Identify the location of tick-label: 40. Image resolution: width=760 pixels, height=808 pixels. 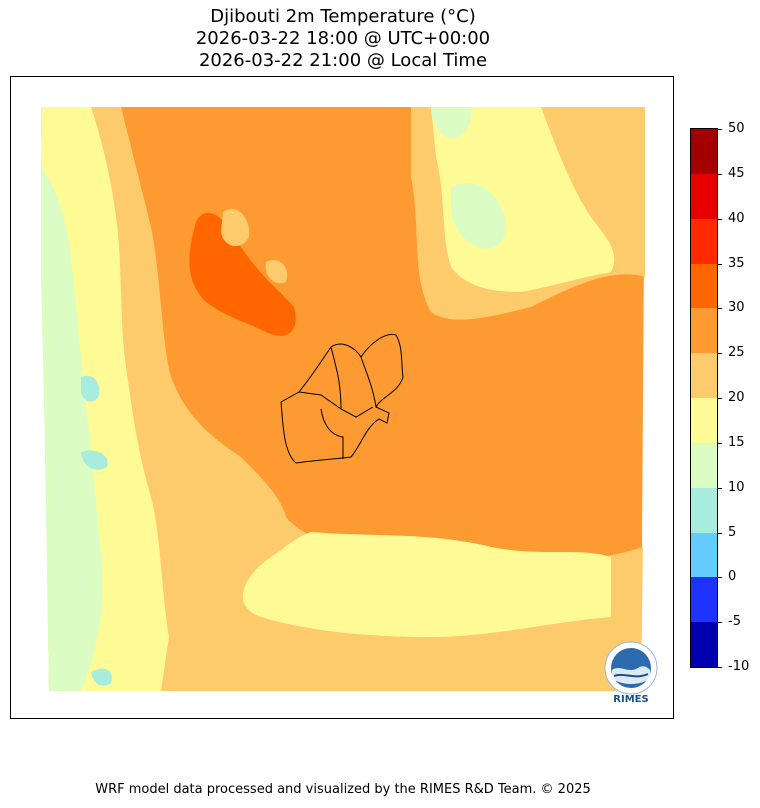
(736, 218).